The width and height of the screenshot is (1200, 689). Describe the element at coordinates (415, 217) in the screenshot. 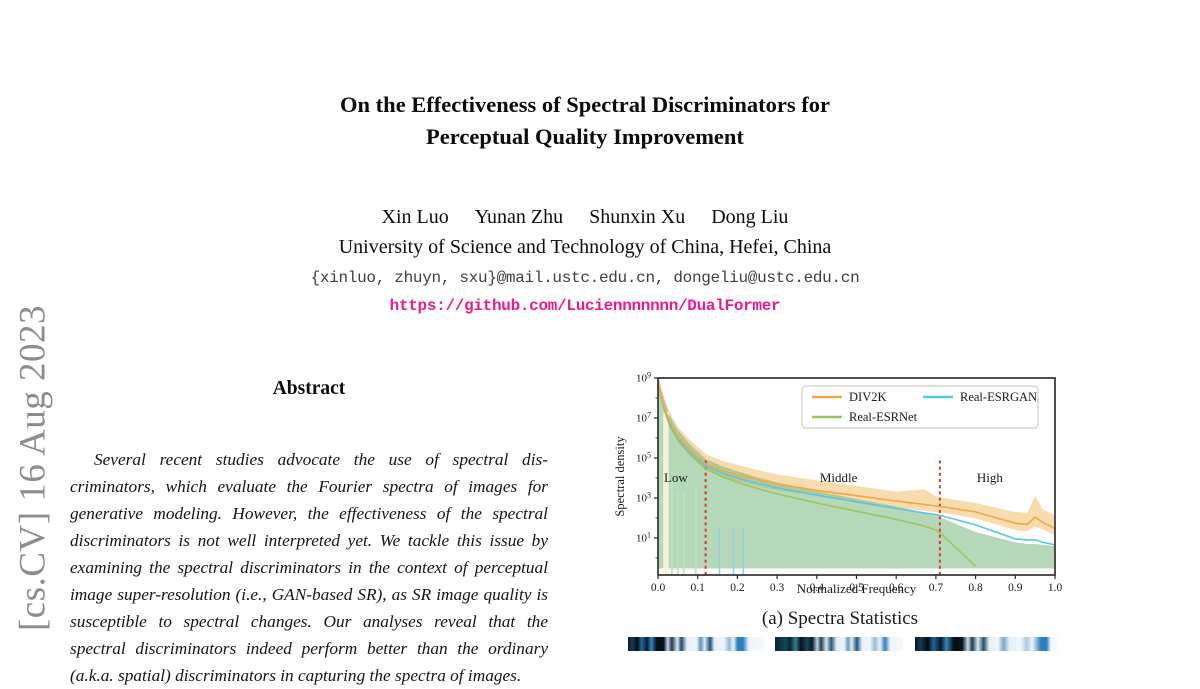

I see `author-name: Xin Luo` at that location.